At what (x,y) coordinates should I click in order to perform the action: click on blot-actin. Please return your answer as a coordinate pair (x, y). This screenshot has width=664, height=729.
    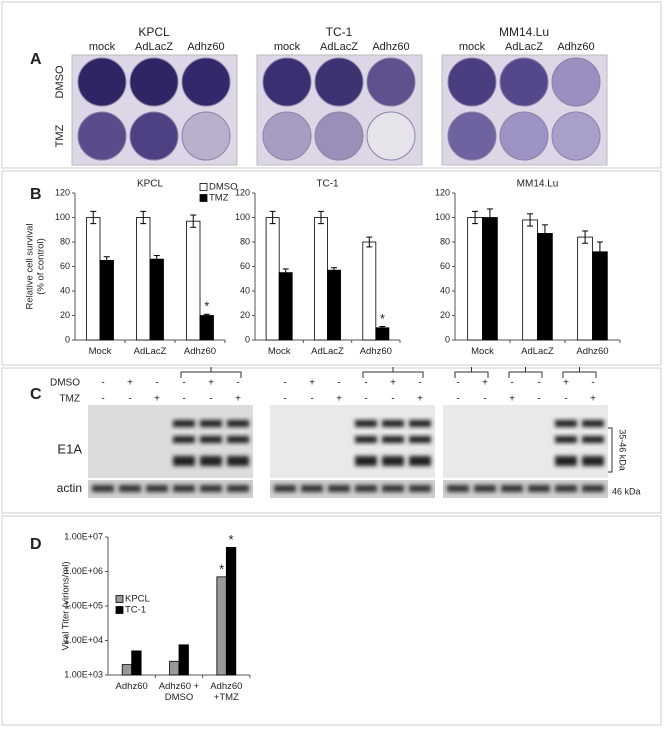
    Looking at the image, I should click on (525, 489).